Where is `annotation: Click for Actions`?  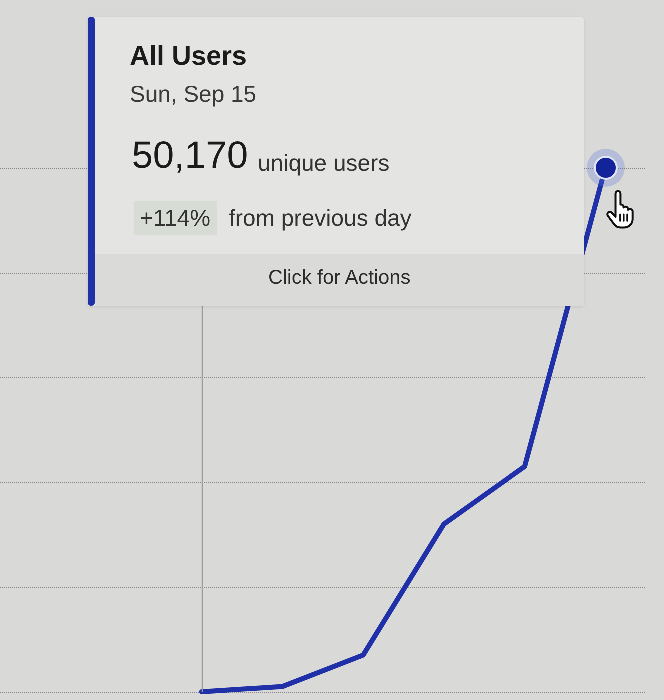
annotation: Click for Actions is located at coordinates (339, 278).